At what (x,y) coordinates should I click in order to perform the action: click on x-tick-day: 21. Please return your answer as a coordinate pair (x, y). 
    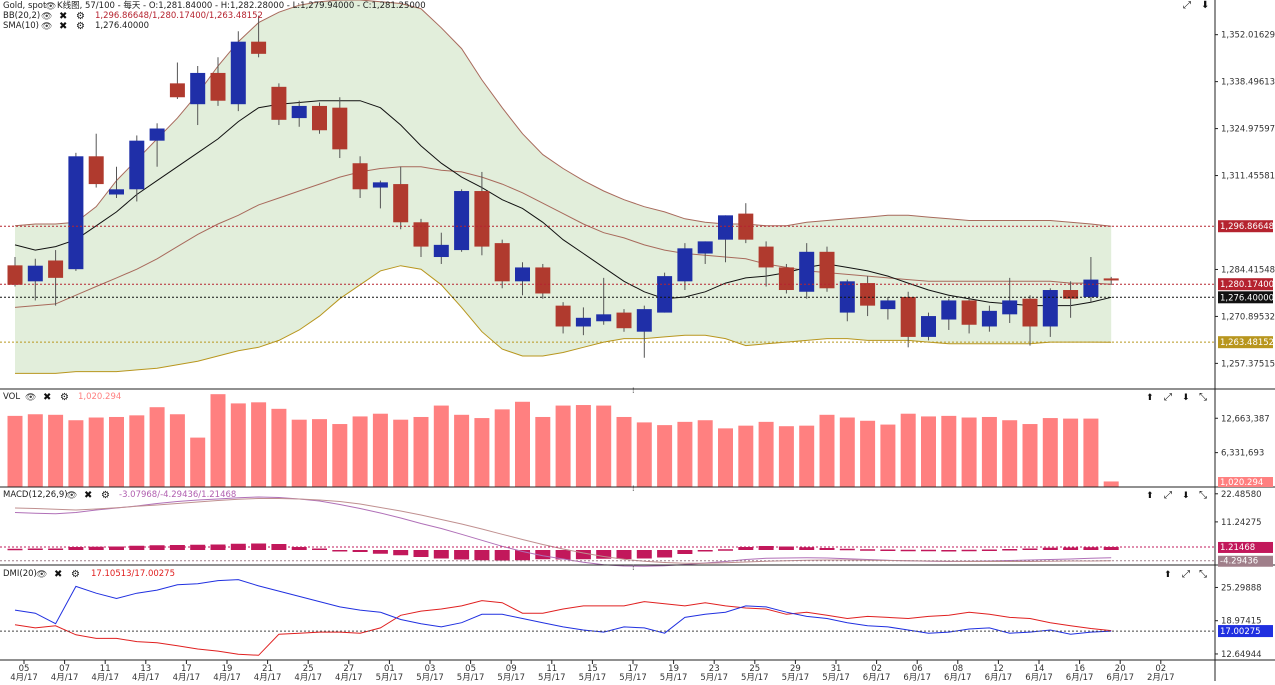
    Looking at the image, I should click on (267, 669).